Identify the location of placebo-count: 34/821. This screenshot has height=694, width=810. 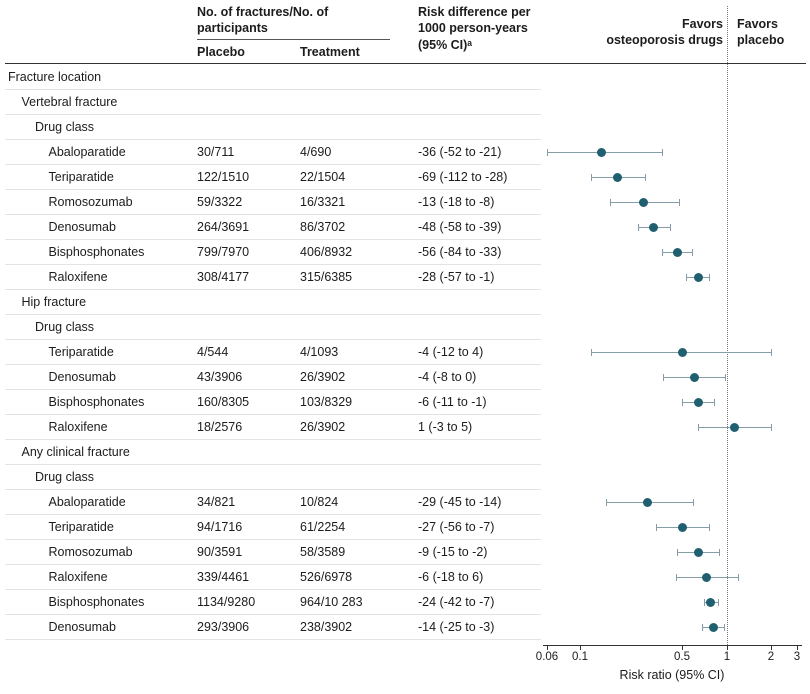
(216, 502).